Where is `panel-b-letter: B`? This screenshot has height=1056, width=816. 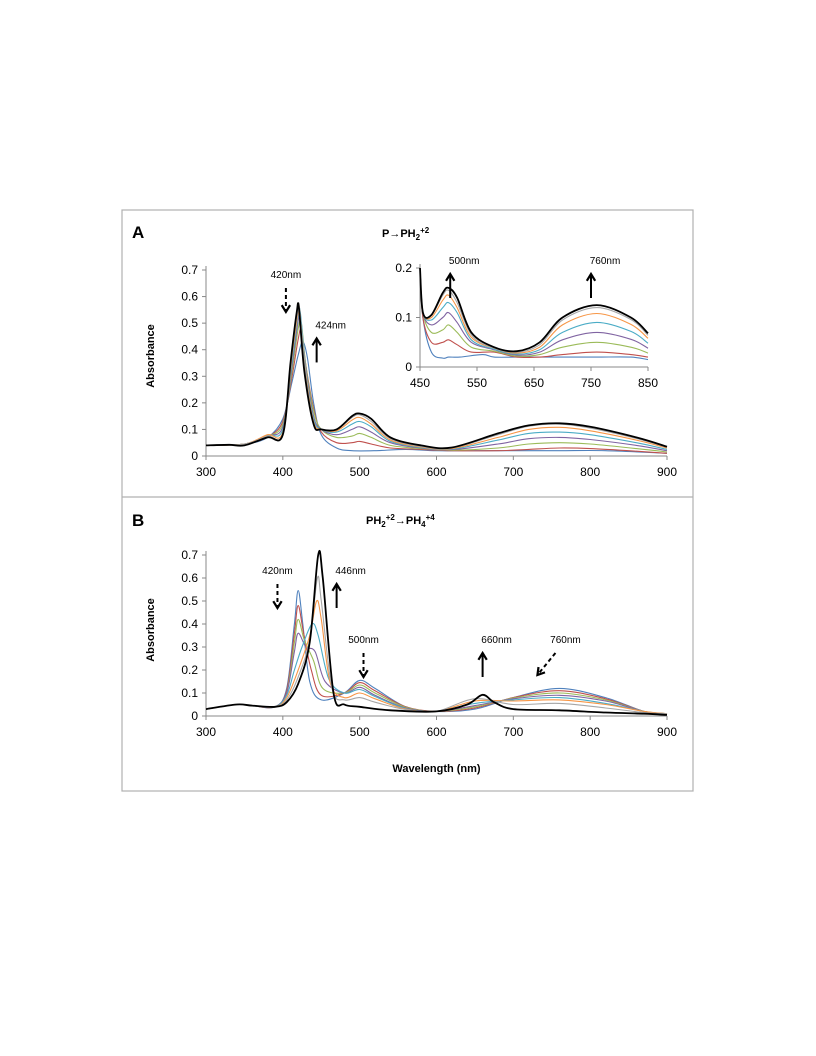
panel-b-letter: B is located at coordinates (138, 520).